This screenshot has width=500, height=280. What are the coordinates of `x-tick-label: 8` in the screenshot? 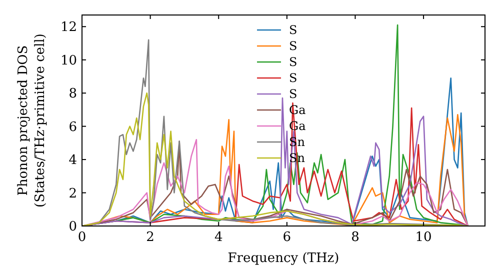 It's located at (355, 237).